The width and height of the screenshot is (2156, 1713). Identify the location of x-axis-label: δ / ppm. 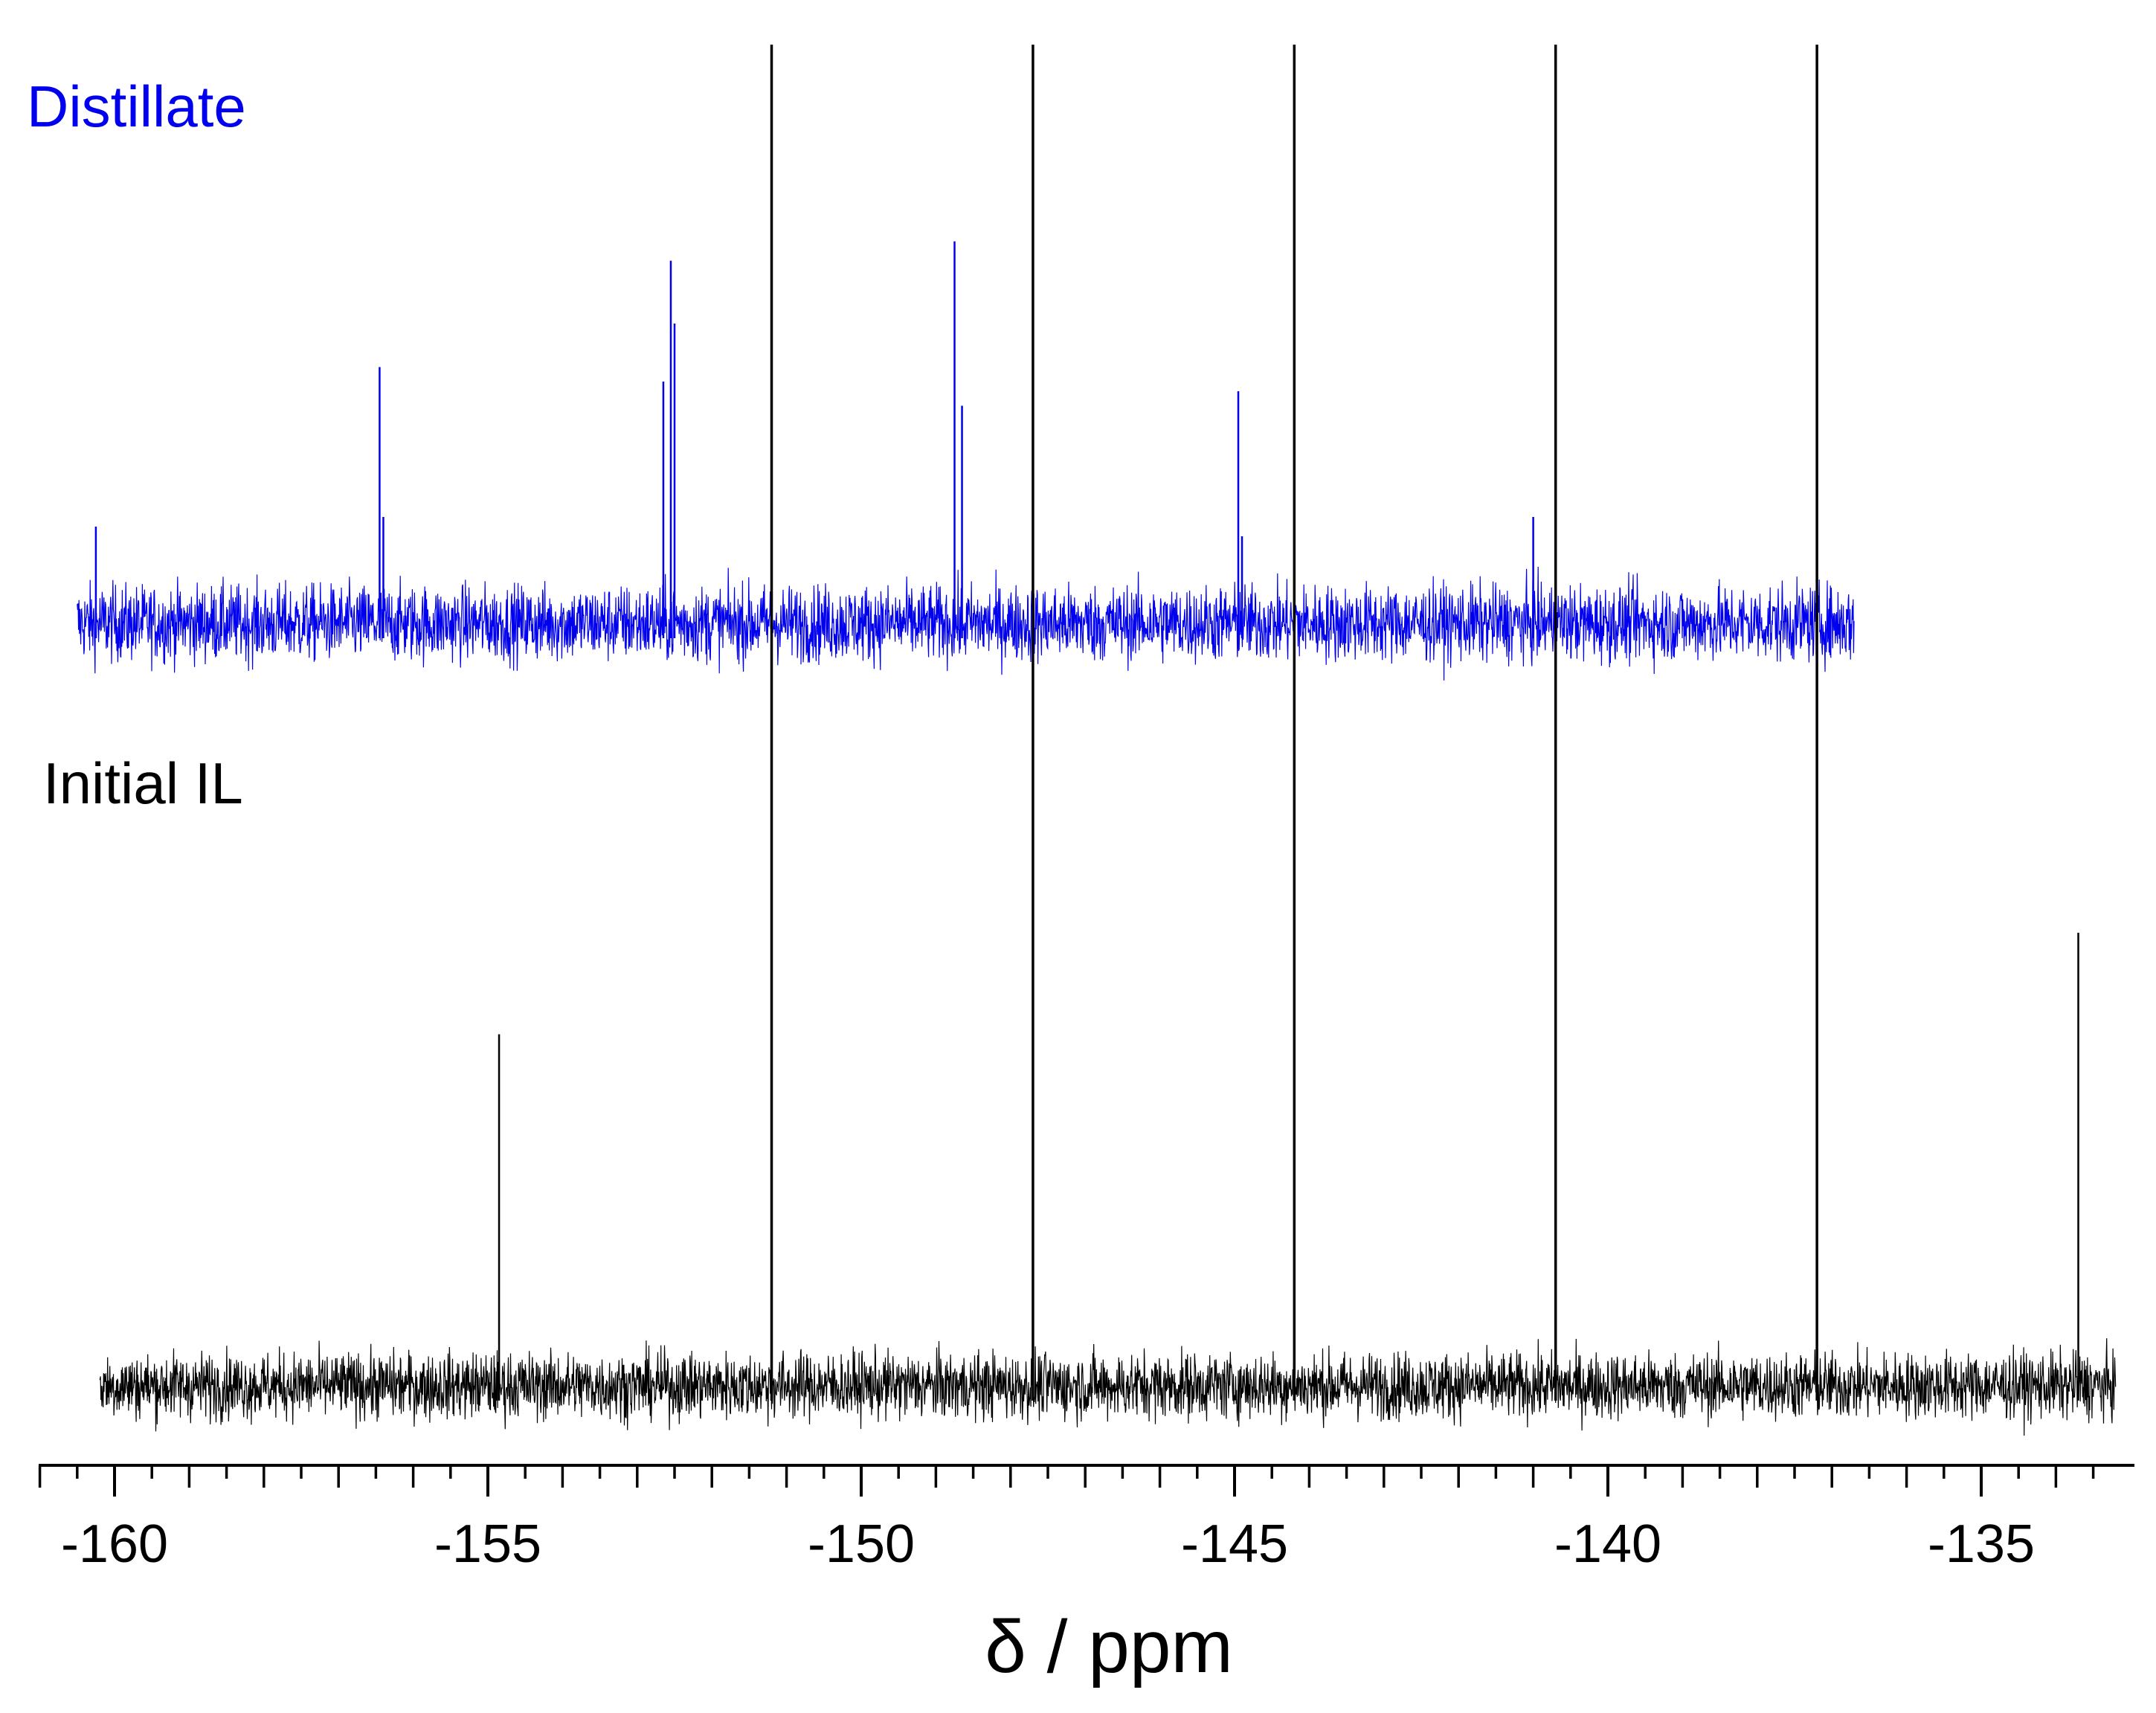
(1109, 1646).